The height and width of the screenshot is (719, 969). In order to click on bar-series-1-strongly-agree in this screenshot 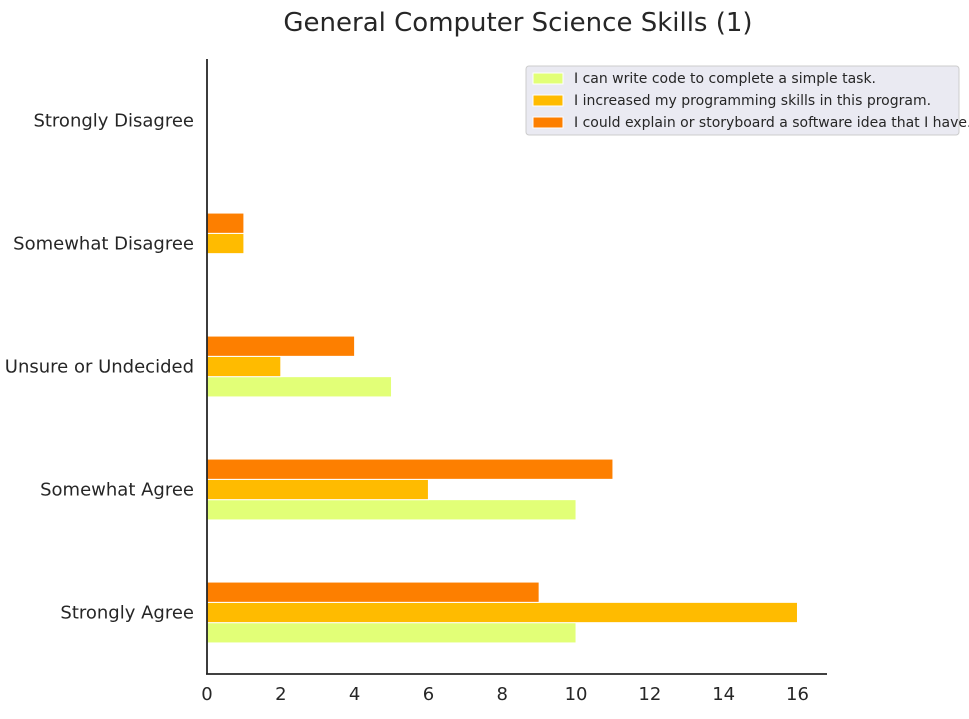, I will do `click(391, 633)`.